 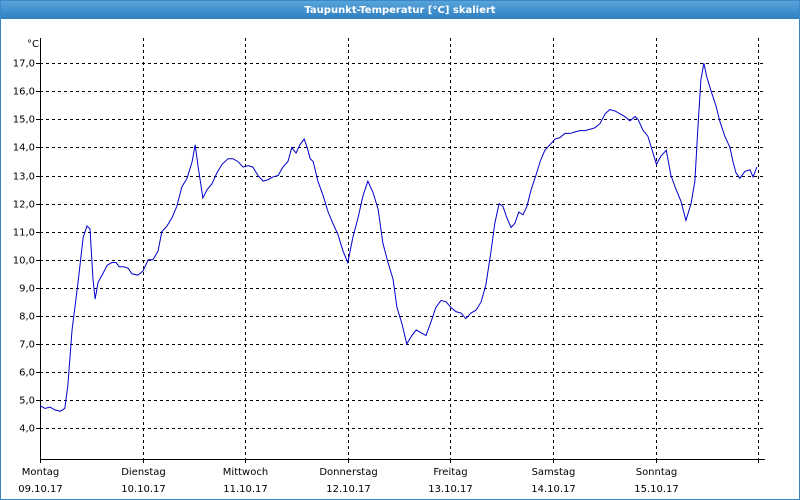 I want to click on y-tick-label: 10,0, so click(x=24, y=261).